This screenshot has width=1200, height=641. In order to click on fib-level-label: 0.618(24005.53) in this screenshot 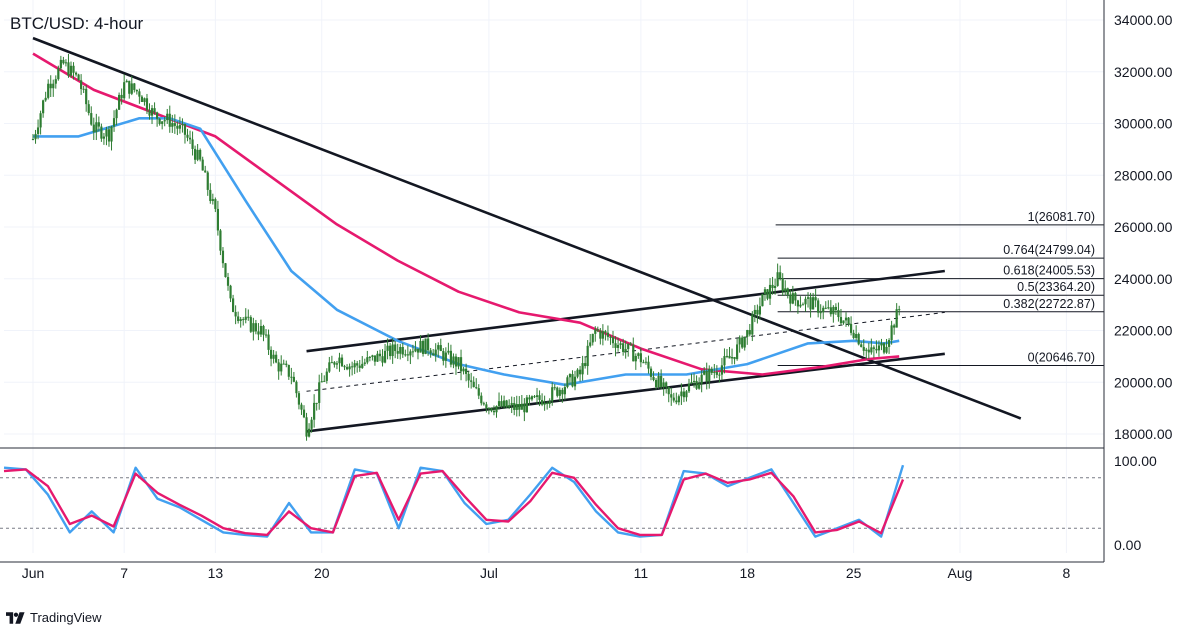, I will do `click(1049, 271)`.